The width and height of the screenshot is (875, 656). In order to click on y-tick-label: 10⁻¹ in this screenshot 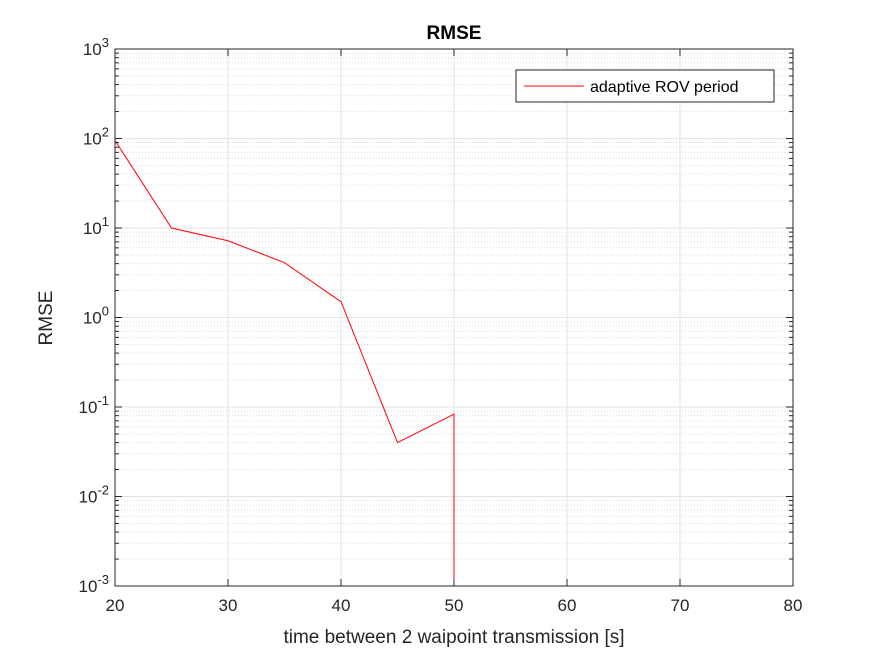, I will do `click(94, 405)`.